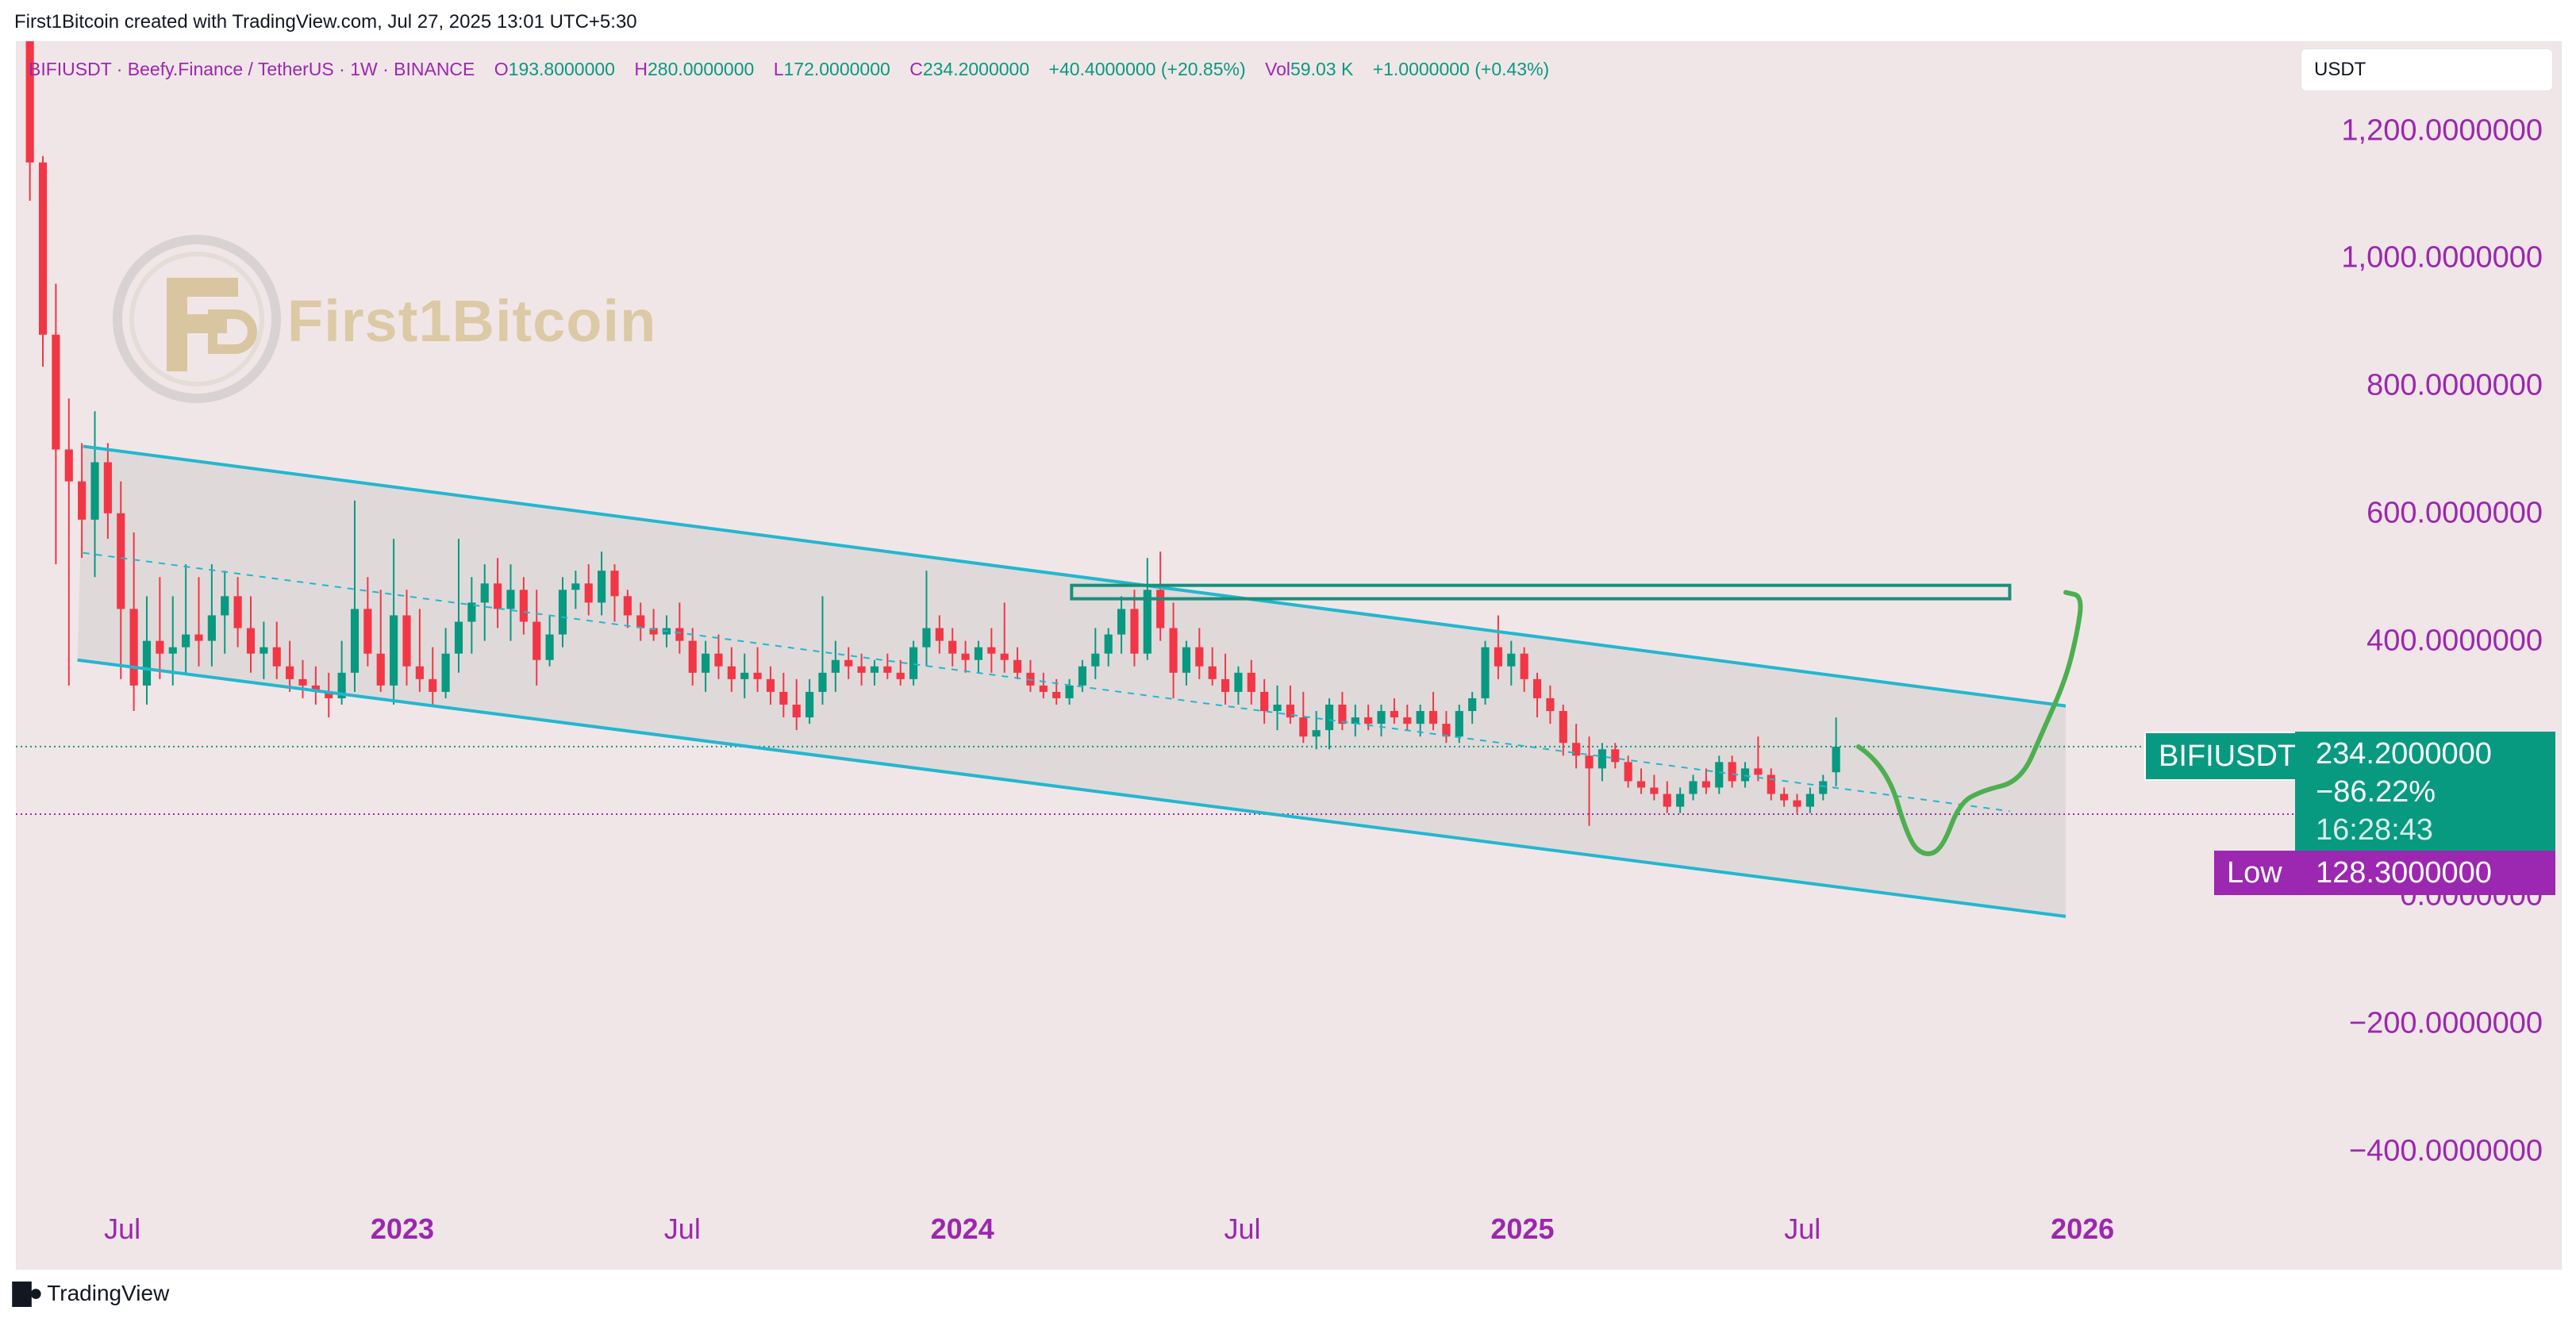 The height and width of the screenshot is (1322, 2576). What do you see at coordinates (197, 319) in the screenshot?
I see `watermark-emblem-icon` at bounding box center [197, 319].